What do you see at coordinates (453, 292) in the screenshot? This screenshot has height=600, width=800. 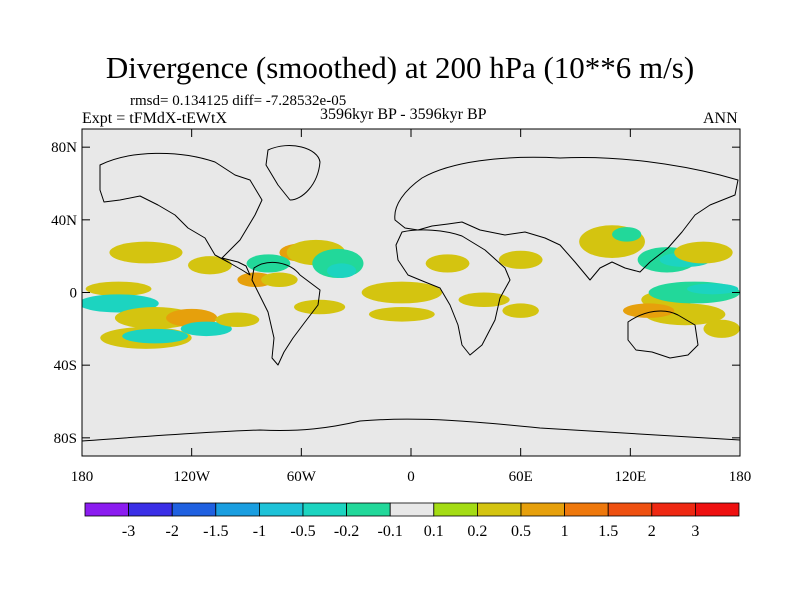 I see `coastline-africa` at bounding box center [453, 292].